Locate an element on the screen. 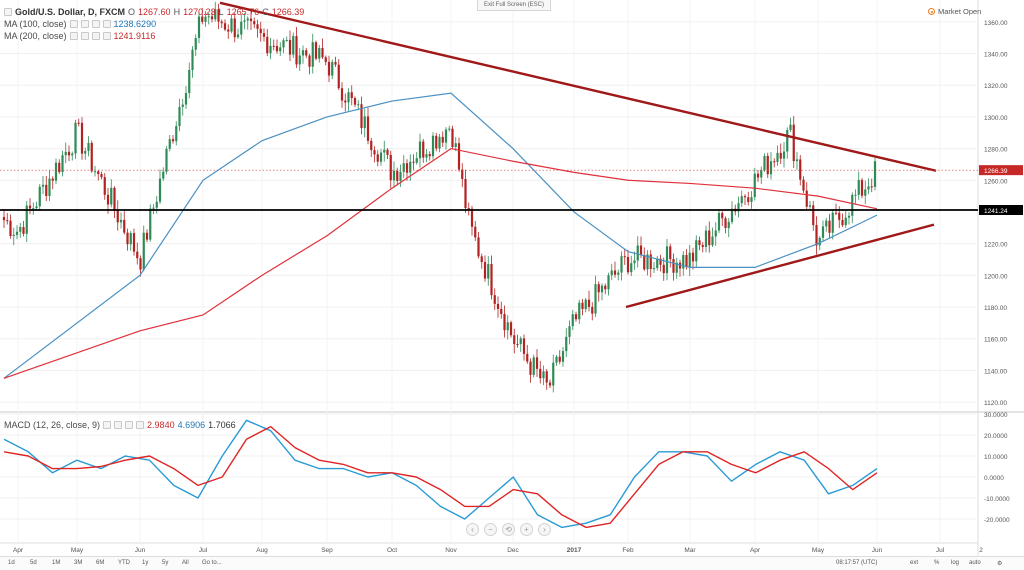 This screenshot has width=1024, height=570. log-button: log is located at coordinates (955, 563).